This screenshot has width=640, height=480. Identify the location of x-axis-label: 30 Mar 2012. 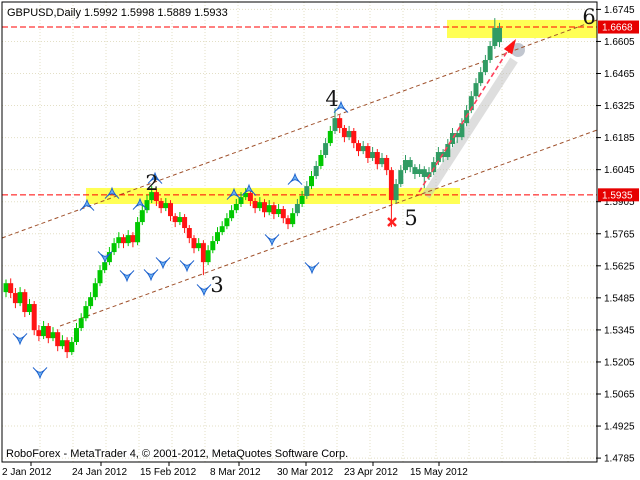
(305, 472).